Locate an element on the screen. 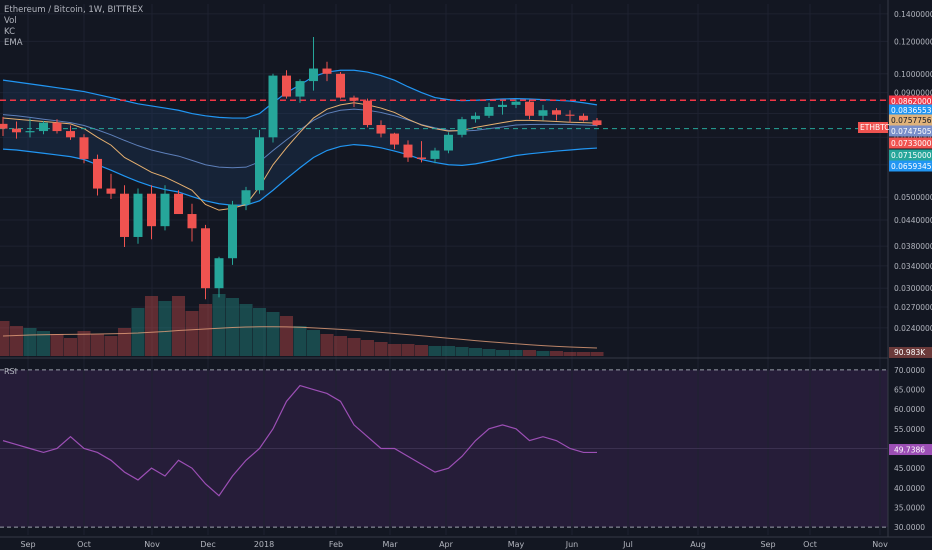 The width and height of the screenshot is (932, 550). x-tick-label: Feb is located at coordinates (336, 544).